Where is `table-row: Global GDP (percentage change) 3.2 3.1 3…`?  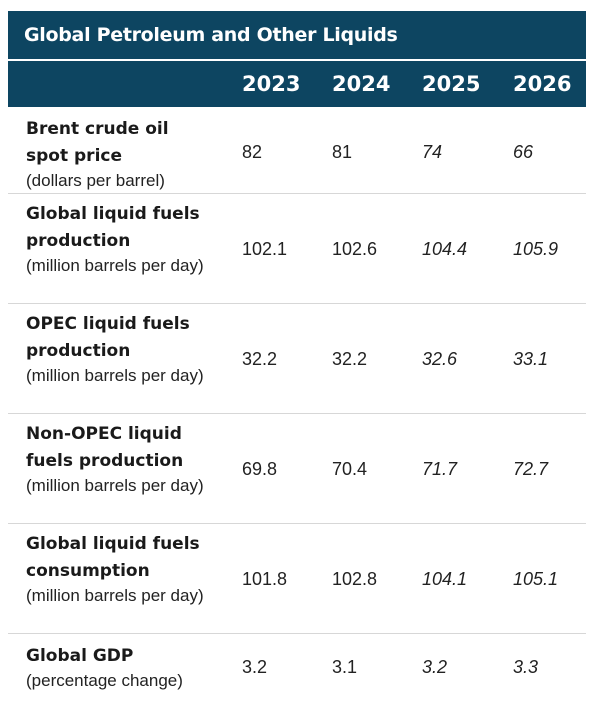 table-row: Global GDP (percentage change) 3.2 3.1 3… is located at coordinates (297, 670).